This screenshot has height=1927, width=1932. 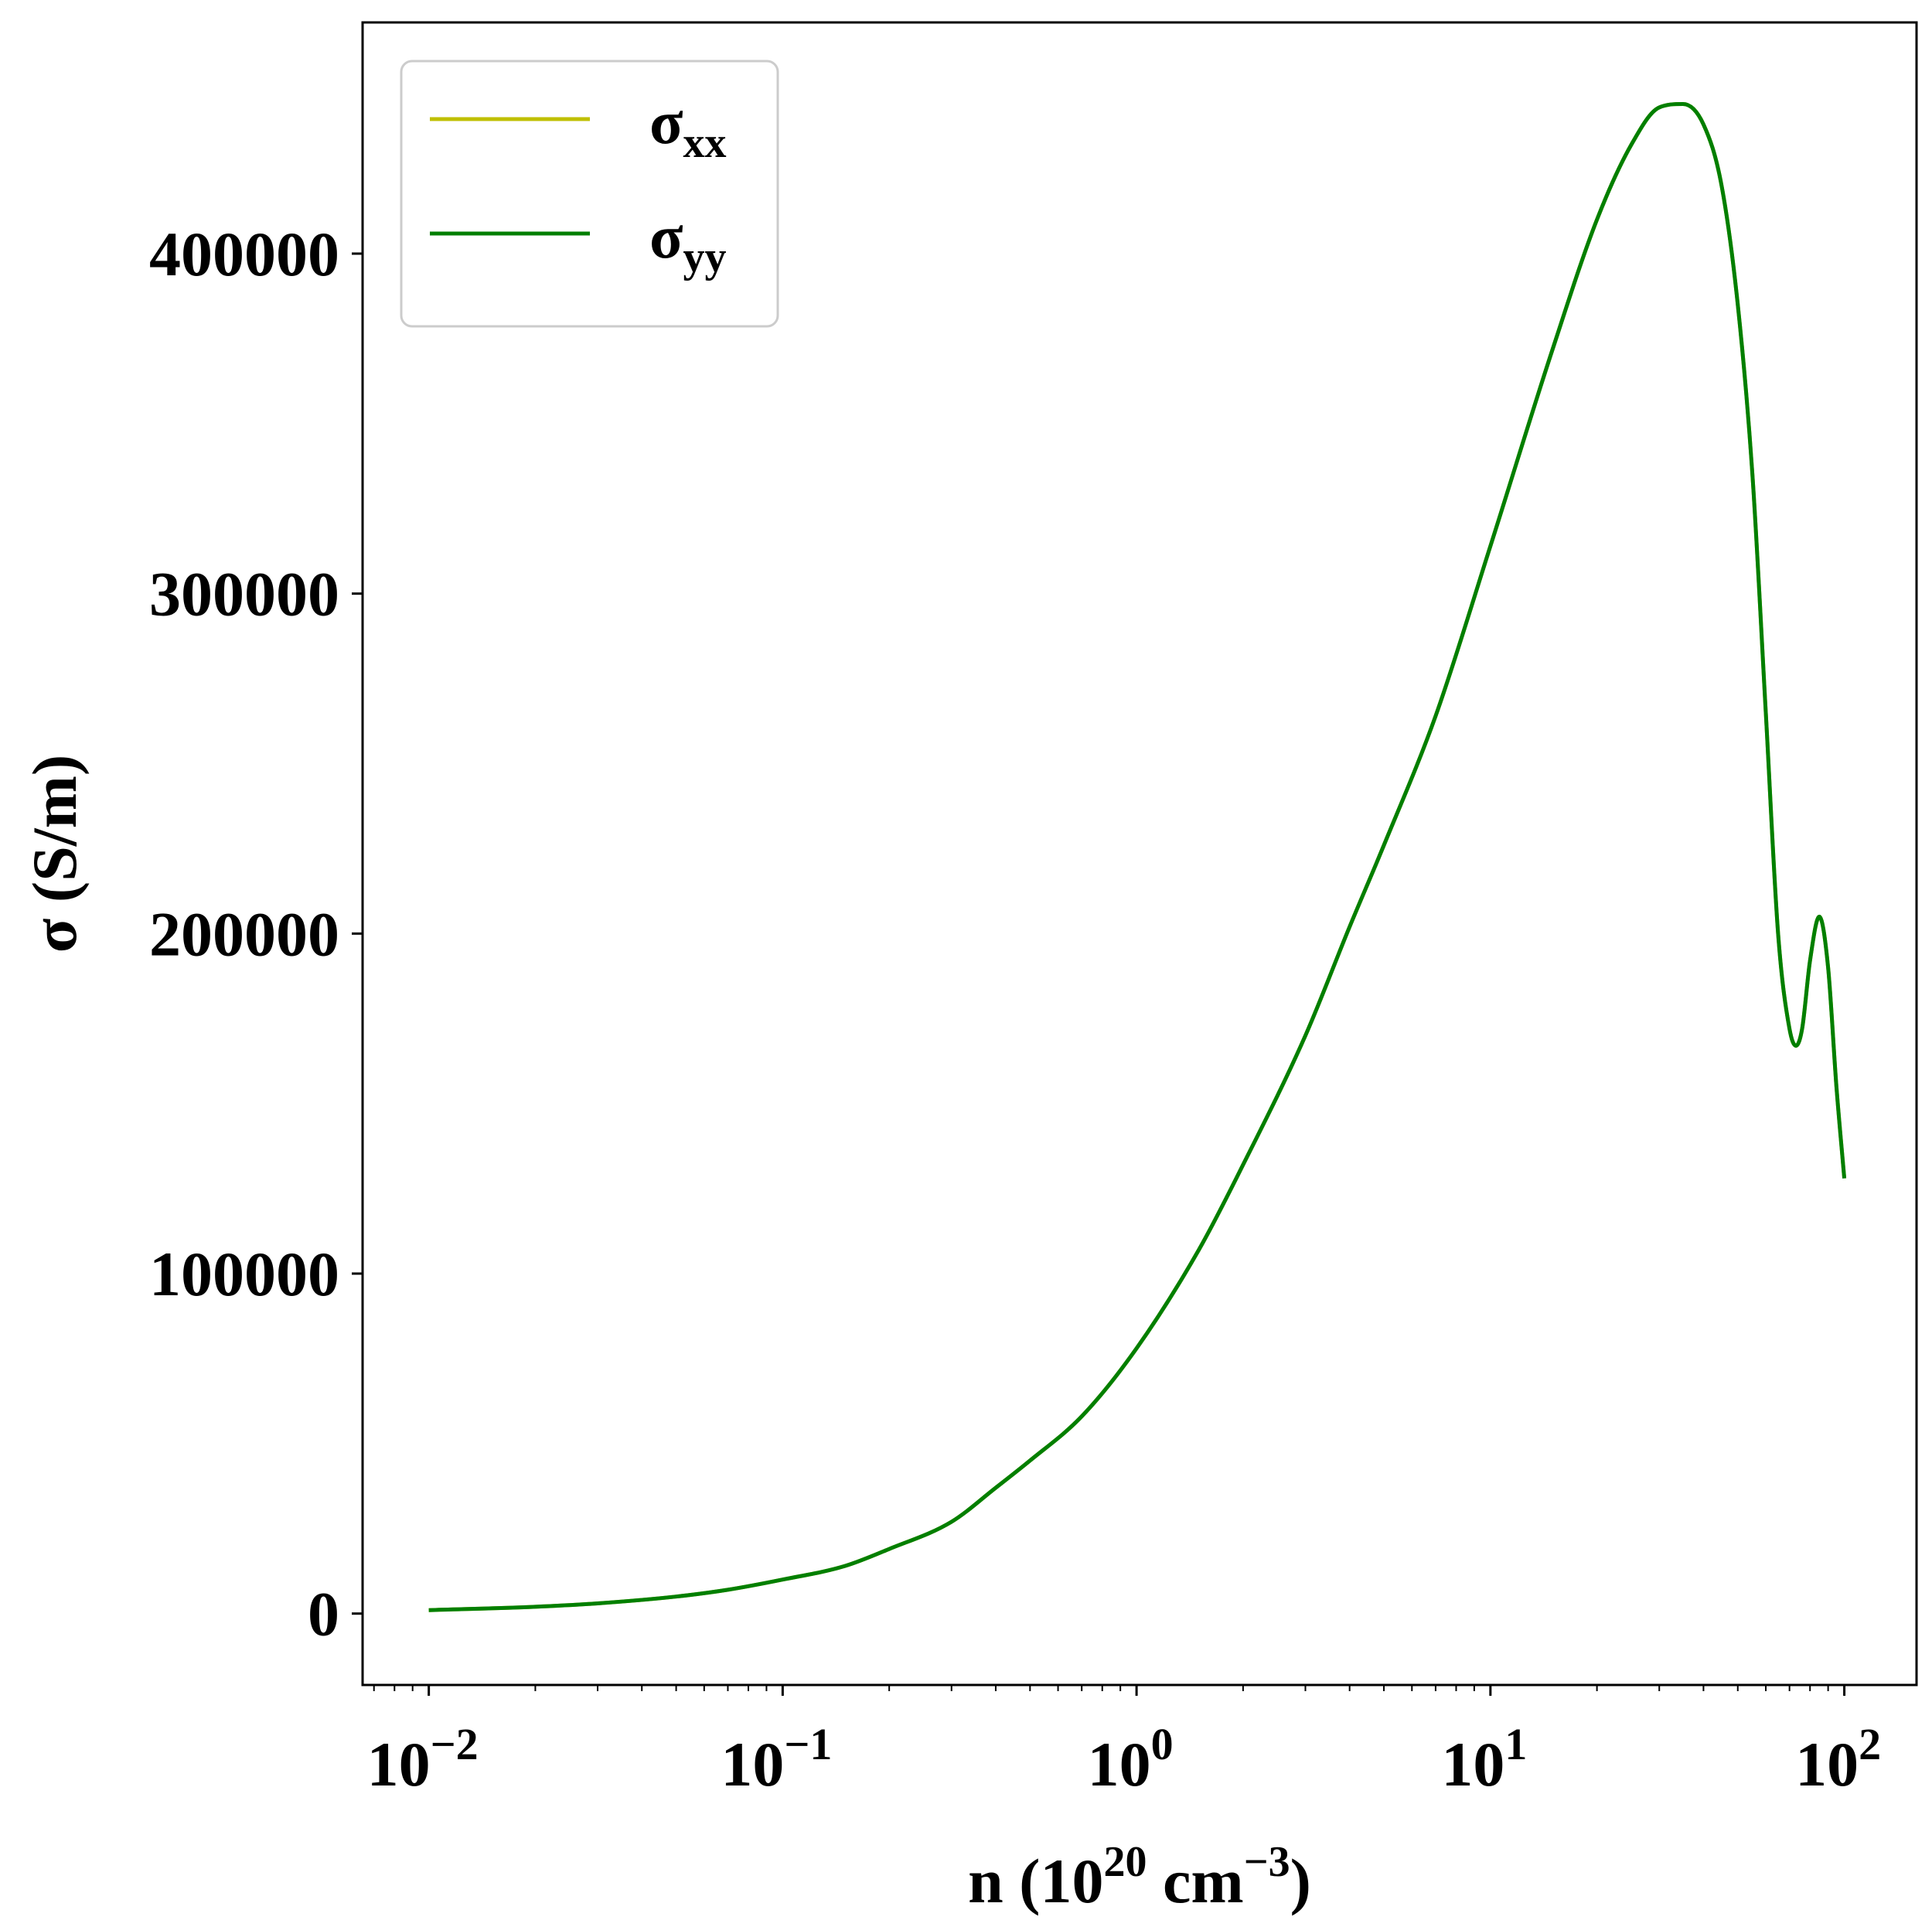 I want to click on x-axis-label-main: n (10, so click(x=1035, y=1881).